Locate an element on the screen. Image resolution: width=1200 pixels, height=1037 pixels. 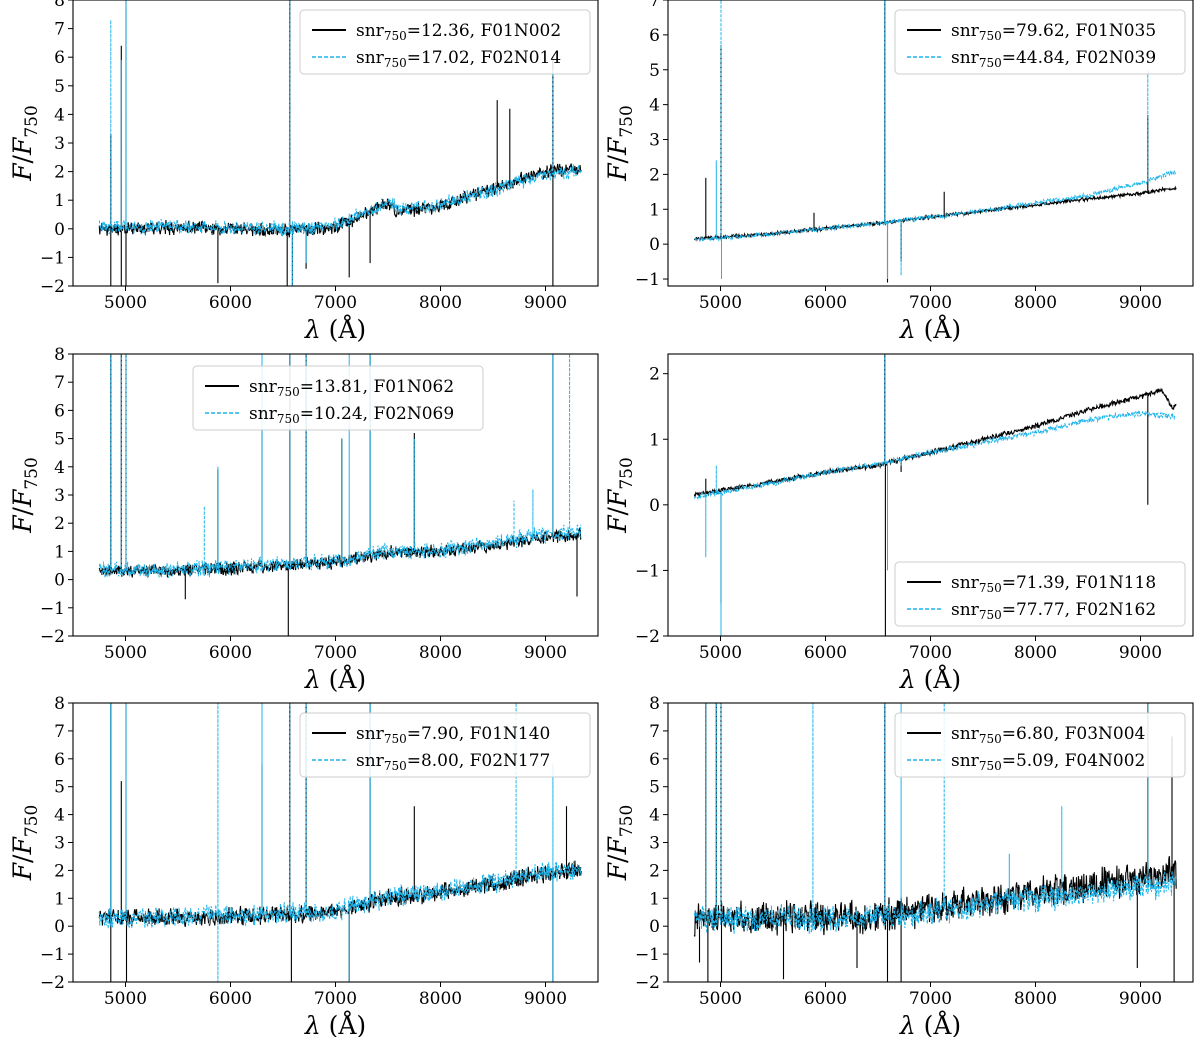
y-tick-label: 1 is located at coordinates (654, 440).